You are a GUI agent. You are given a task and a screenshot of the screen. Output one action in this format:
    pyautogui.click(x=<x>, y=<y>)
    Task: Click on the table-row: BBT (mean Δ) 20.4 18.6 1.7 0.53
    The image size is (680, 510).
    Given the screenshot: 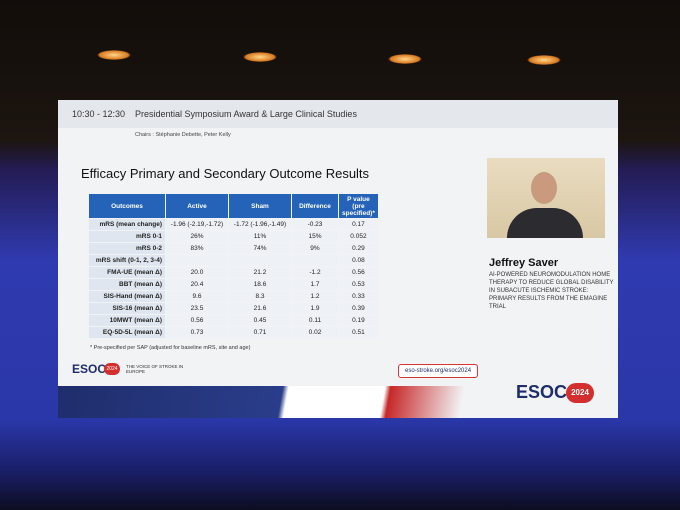 What is the action you would take?
    pyautogui.click(x=233, y=284)
    